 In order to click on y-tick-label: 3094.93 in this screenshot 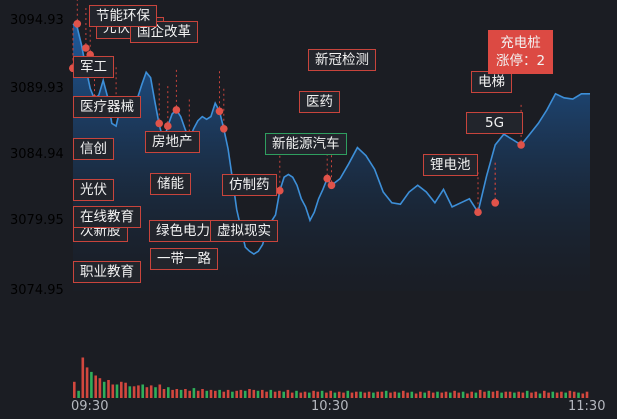, I will do `click(37, 20)`.